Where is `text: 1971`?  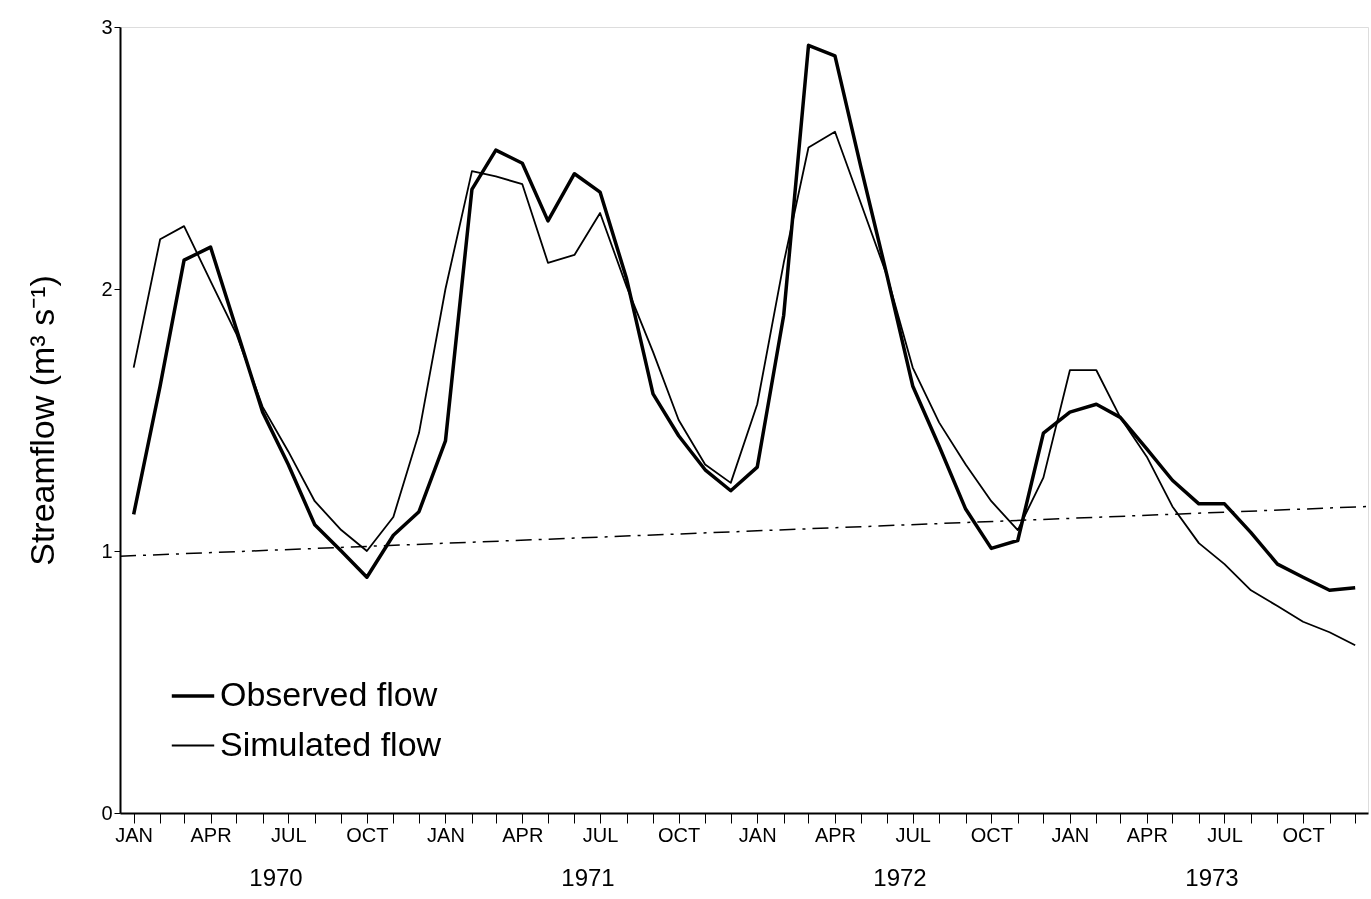 text: 1971 is located at coordinates (588, 877).